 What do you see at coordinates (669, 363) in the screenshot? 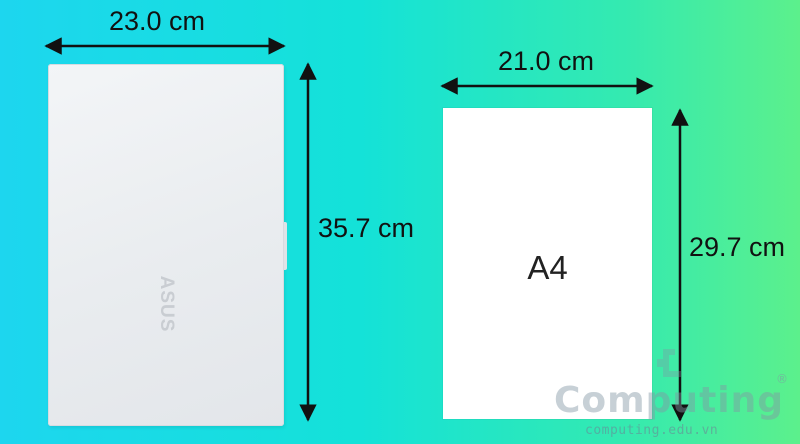
I see `watermark-logo-icon` at bounding box center [669, 363].